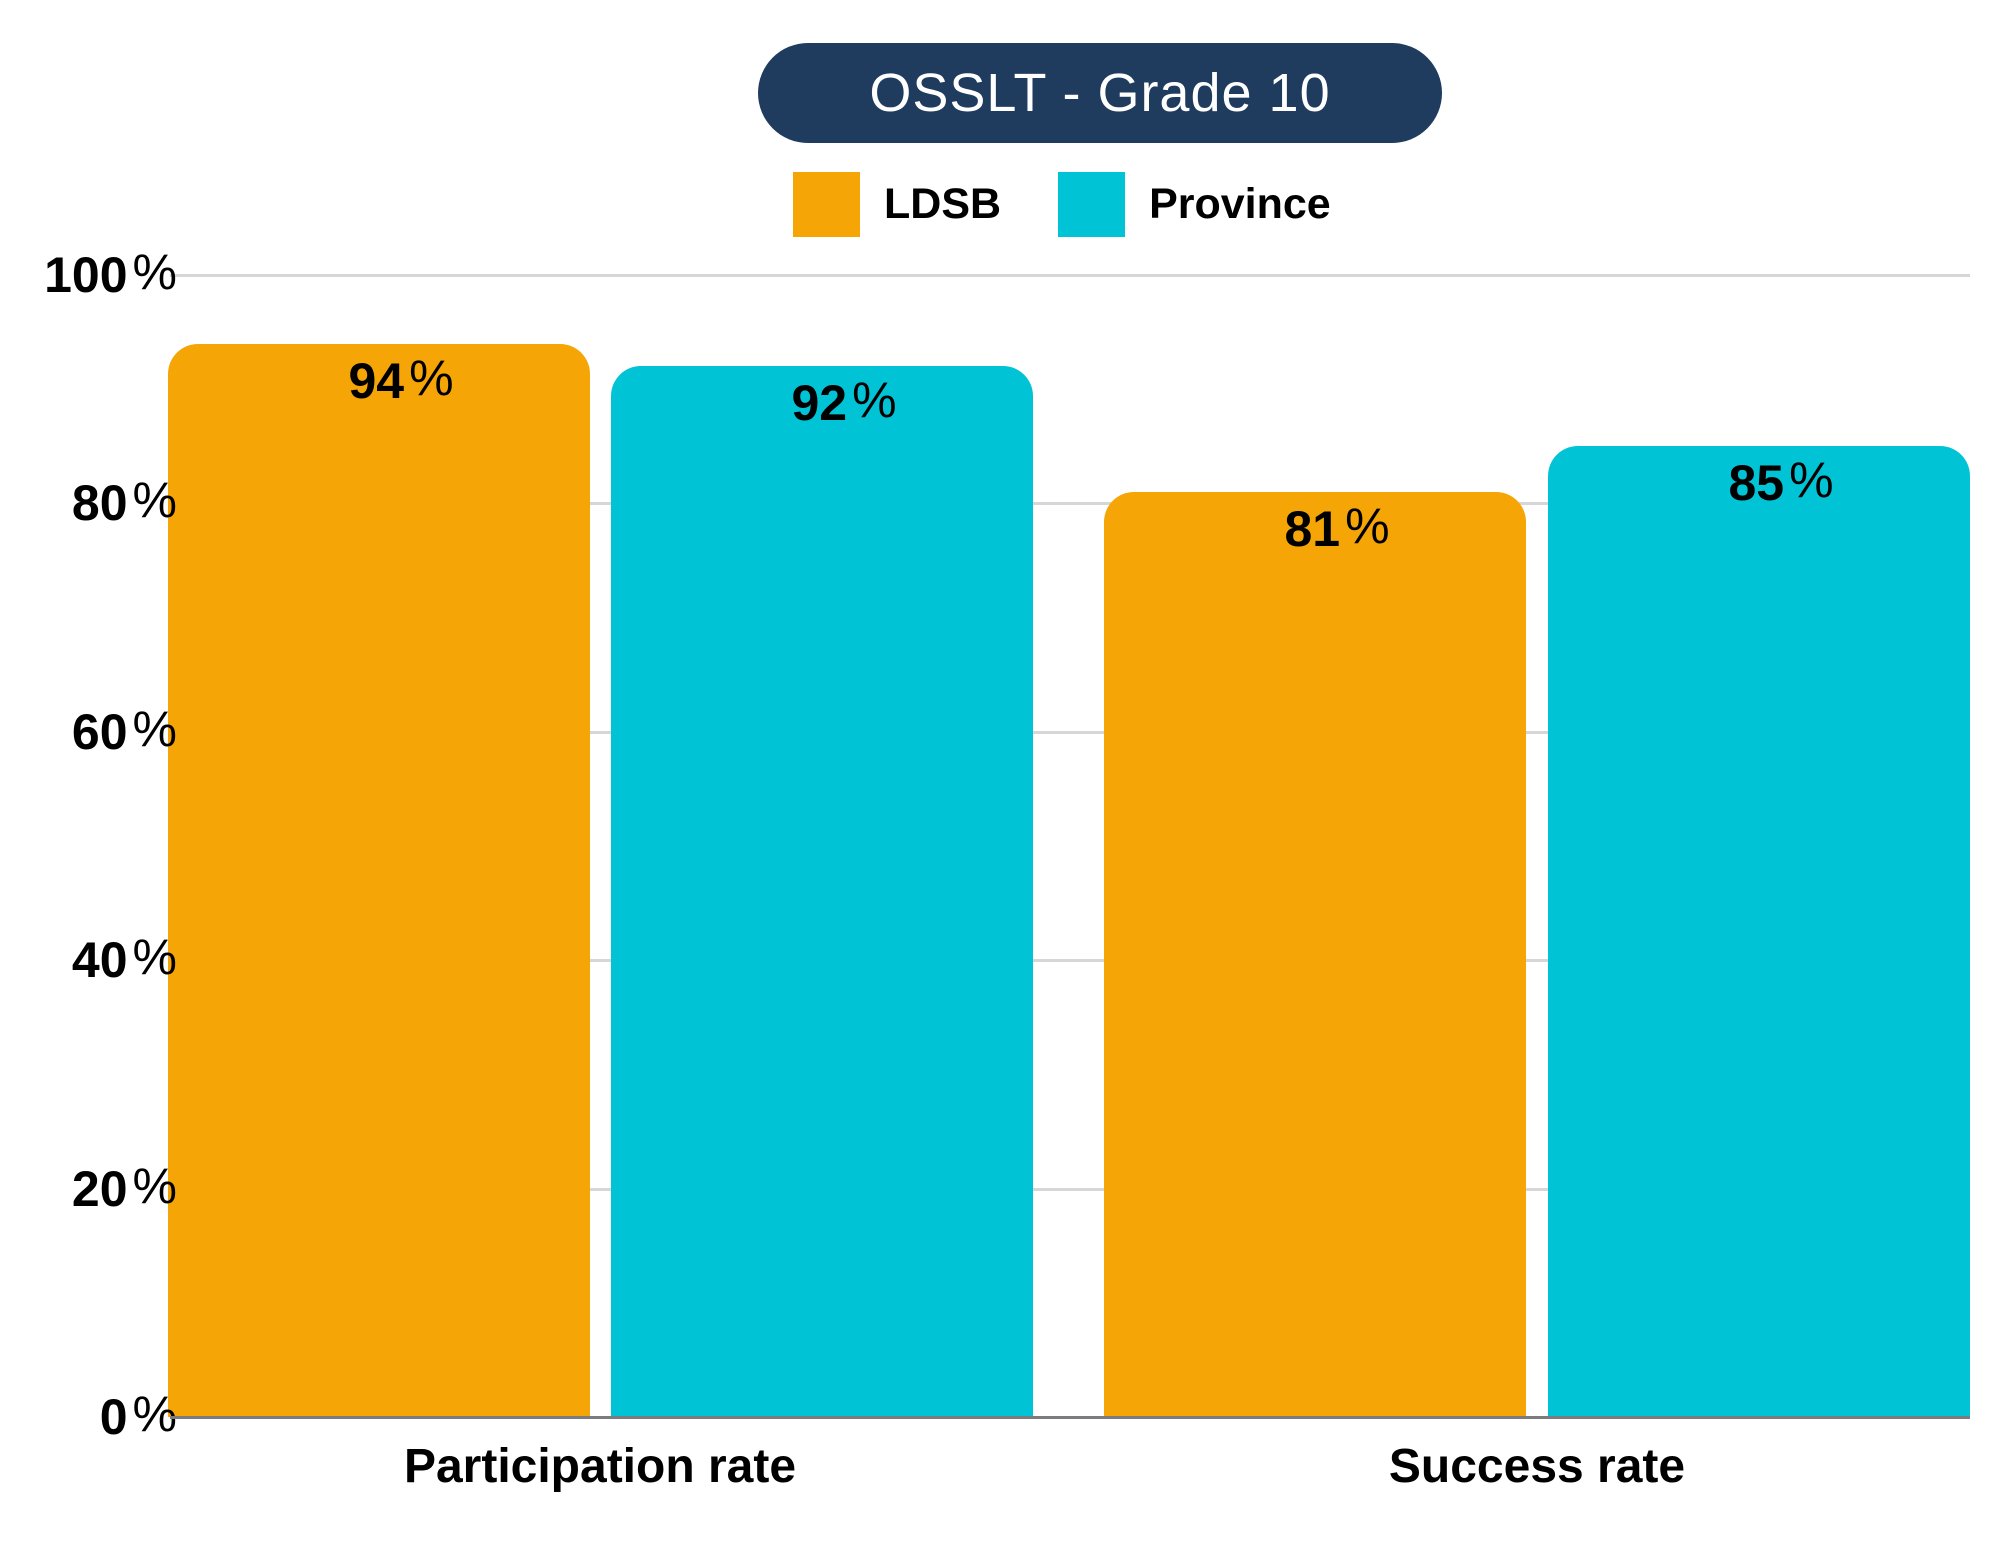  I want to click on x-axis-label-participation-rate: Participation rate, so click(600, 1466).